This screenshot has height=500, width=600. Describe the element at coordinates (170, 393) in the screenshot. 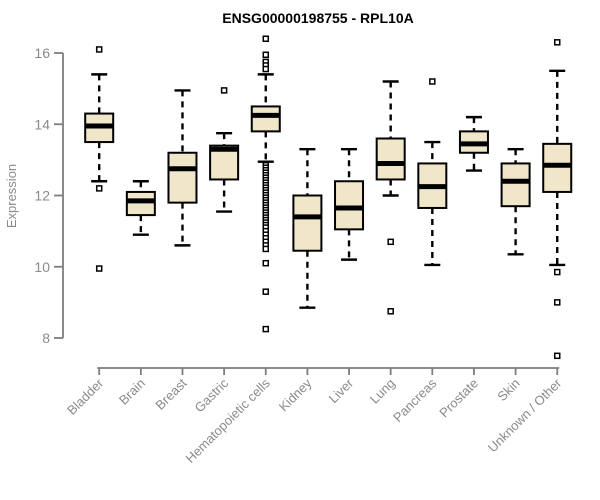

I see `x-tick-label-breast: Breast` at that location.